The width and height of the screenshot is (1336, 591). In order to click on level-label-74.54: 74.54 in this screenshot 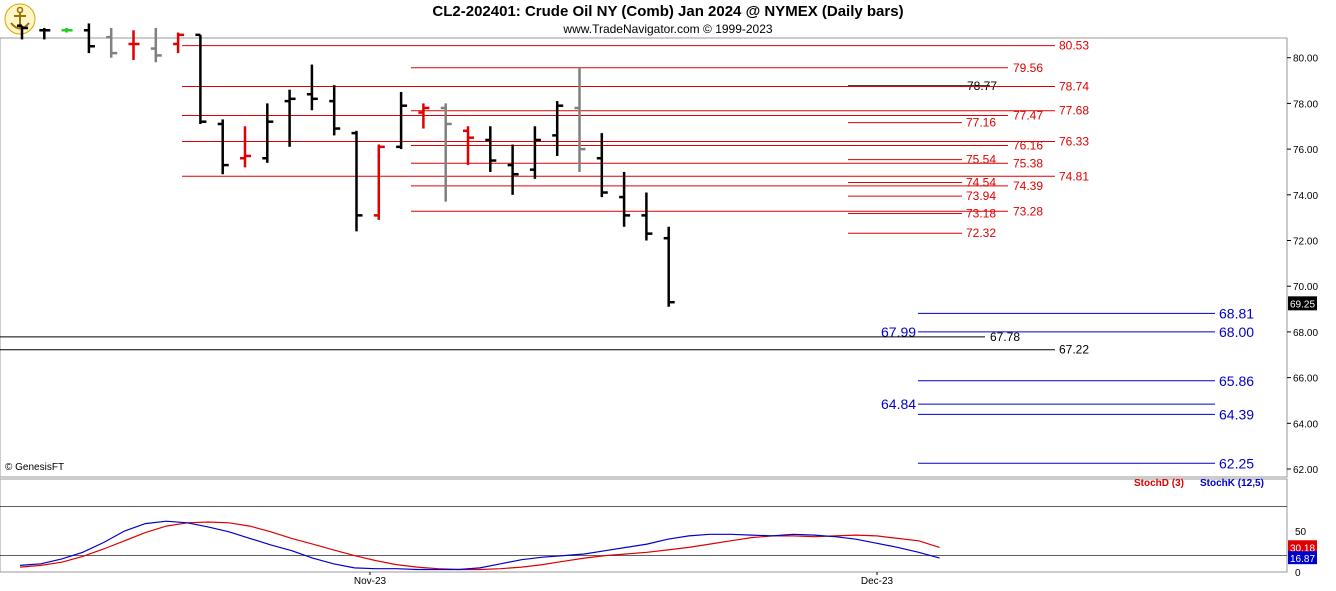, I will do `click(981, 182)`.